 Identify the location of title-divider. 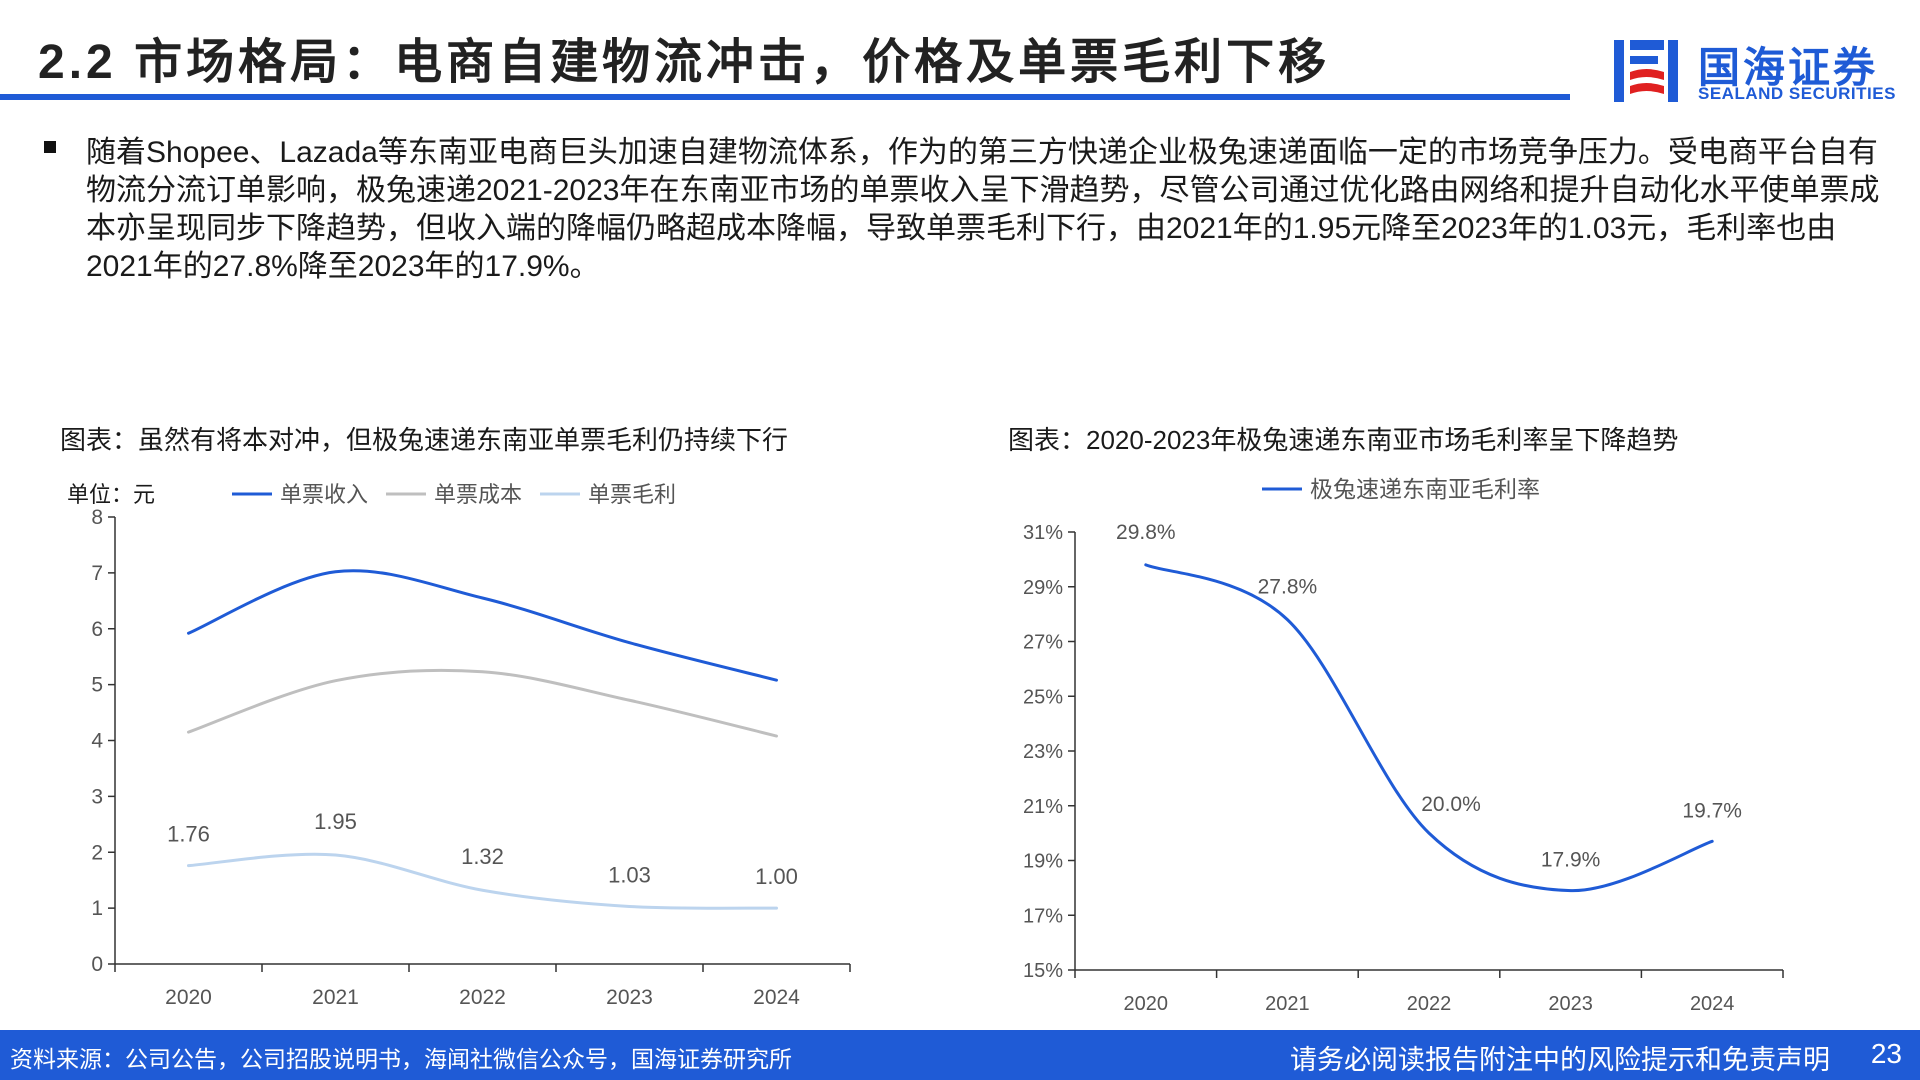
(785, 97).